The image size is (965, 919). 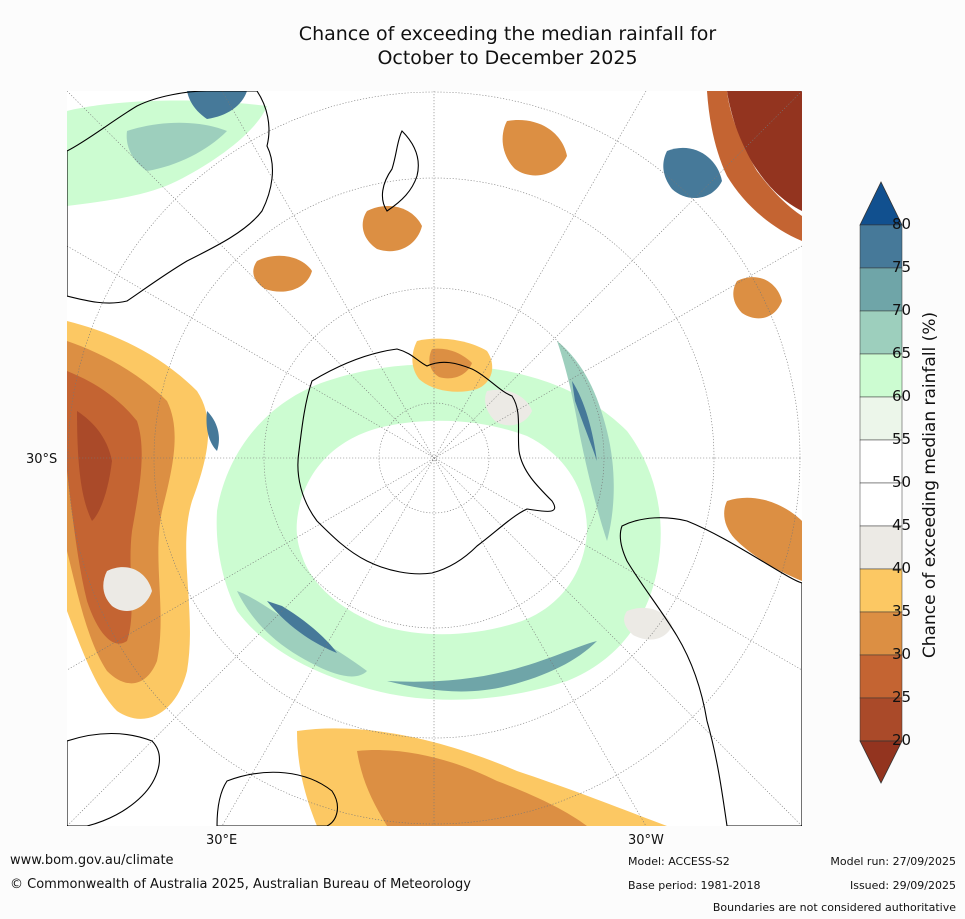 What do you see at coordinates (902, 697) in the screenshot?
I see `colorbar-tick-label: 25` at bounding box center [902, 697].